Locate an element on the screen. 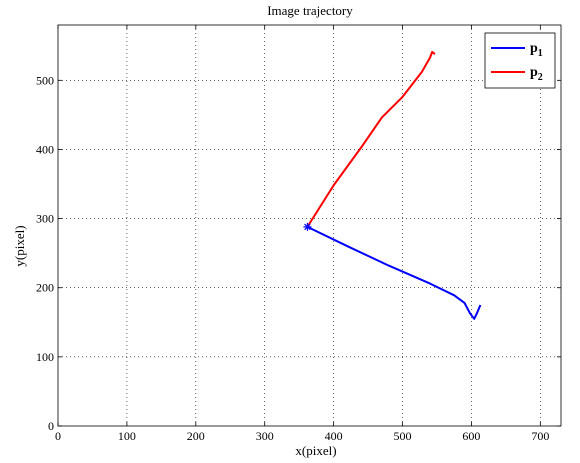 This screenshot has width=580, height=463. legend-label-p1: p1 is located at coordinates (536, 50).